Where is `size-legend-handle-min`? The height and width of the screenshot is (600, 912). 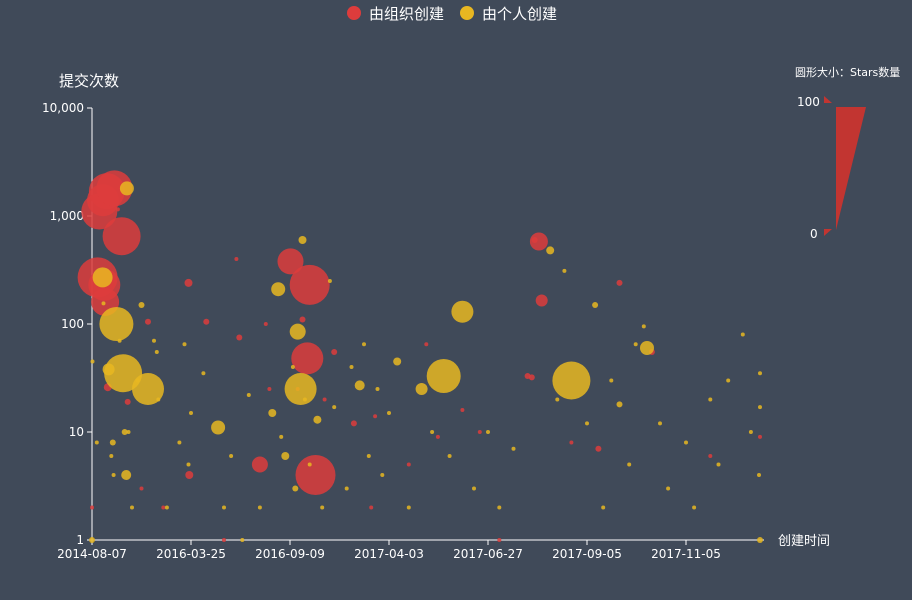
size-legend-handle-min is located at coordinates (828, 232).